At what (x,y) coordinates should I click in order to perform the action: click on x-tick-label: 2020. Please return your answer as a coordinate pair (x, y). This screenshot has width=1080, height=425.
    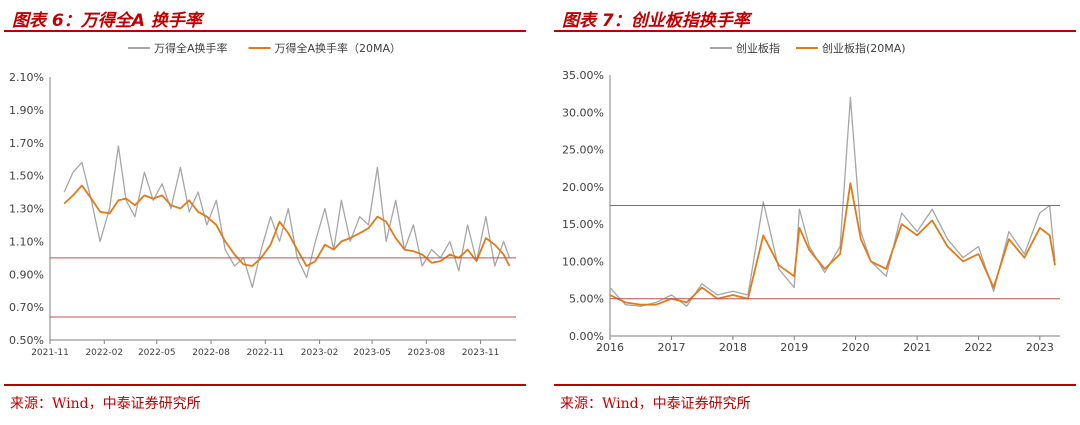
    Looking at the image, I should click on (856, 347).